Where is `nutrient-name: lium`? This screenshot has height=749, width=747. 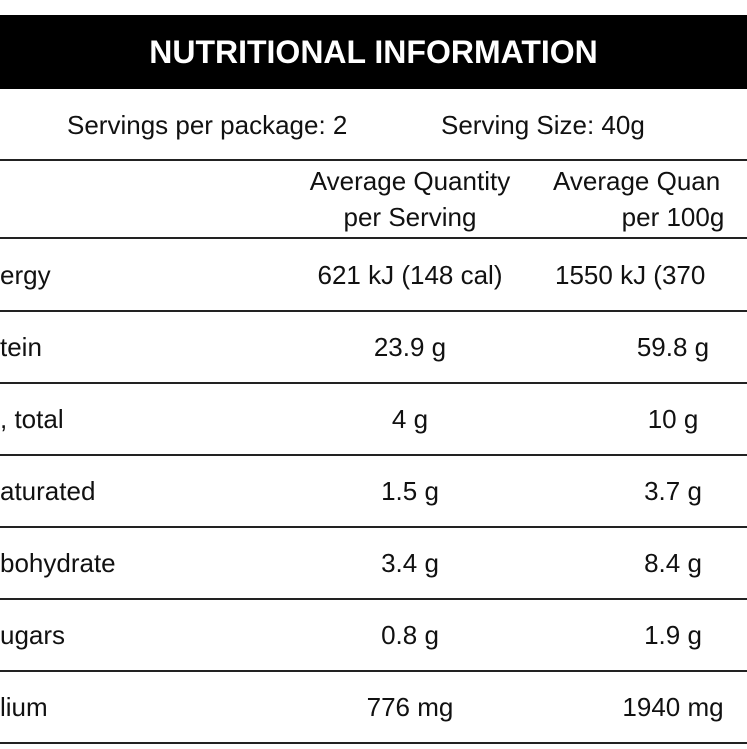 nutrient-name: lium is located at coordinates (24, 707).